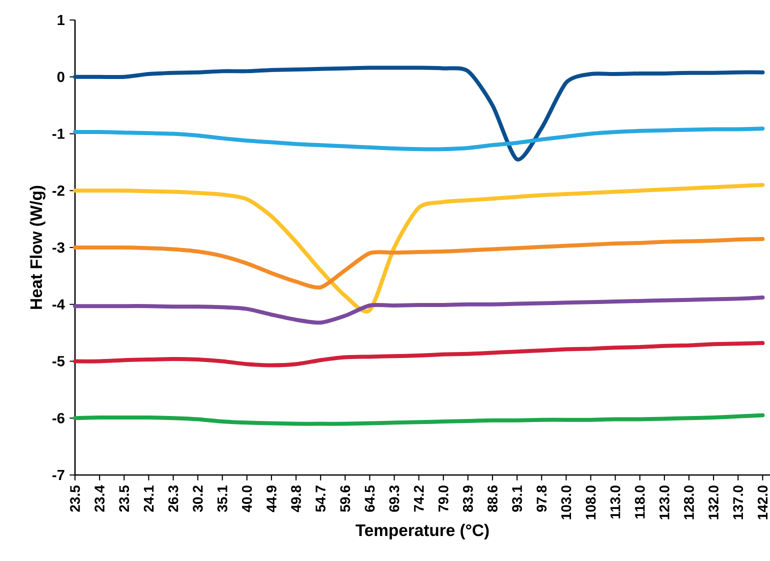 This screenshot has width=770, height=561. I want to click on x-tick-label: 132.0, so click(713, 503).